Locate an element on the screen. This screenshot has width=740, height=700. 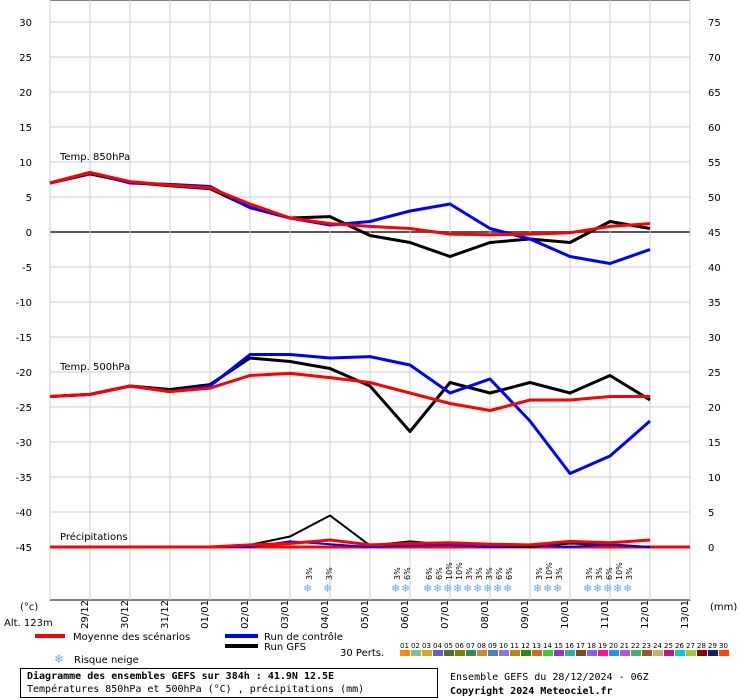
copyright: Copyright 2024 Meteociel.fr is located at coordinates (531, 691).